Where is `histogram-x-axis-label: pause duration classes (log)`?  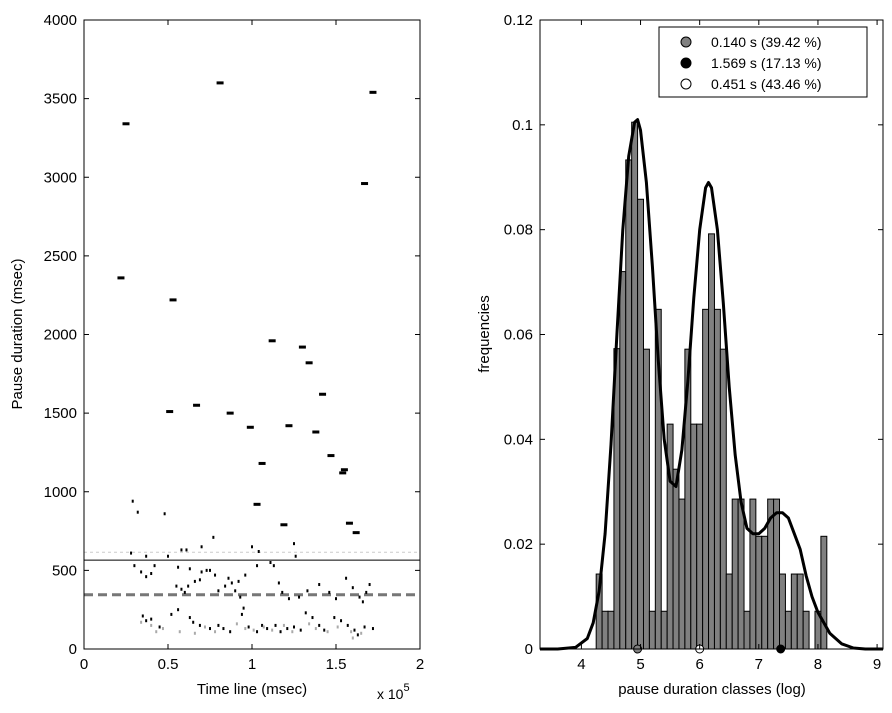 histogram-x-axis-label: pause duration classes (log) is located at coordinates (712, 689).